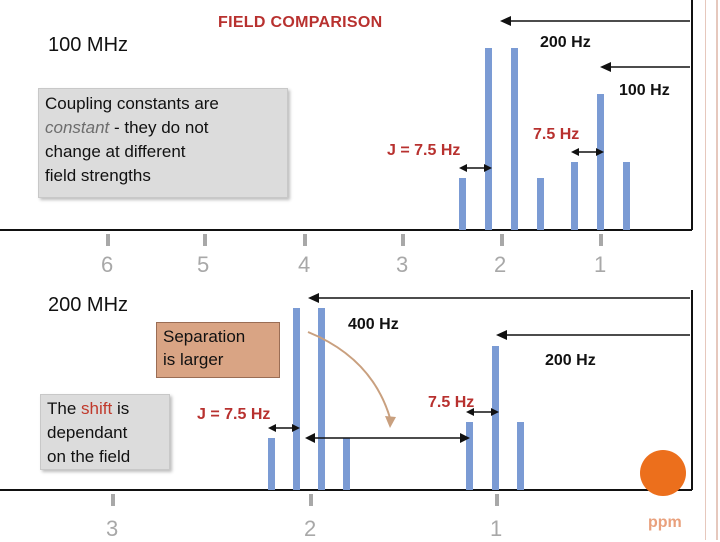  What do you see at coordinates (451, 402) in the screenshot?
I see `label-7-5hz-bottom: 7.5 Hz` at bounding box center [451, 402].